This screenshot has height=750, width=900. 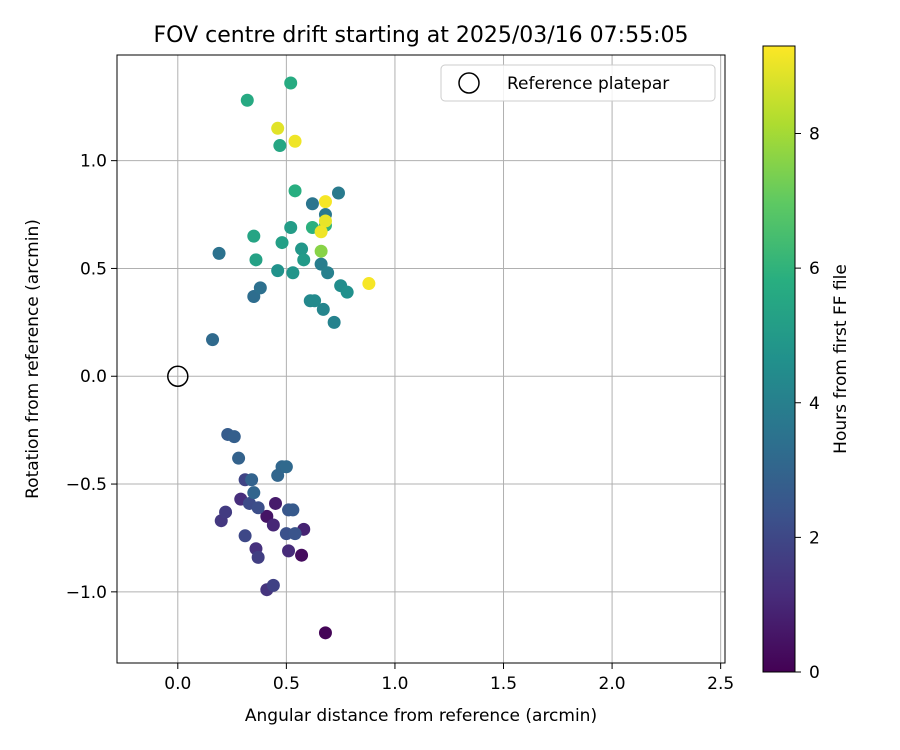 What do you see at coordinates (286, 684) in the screenshot?
I see `x-tick-label: 0.5` at bounding box center [286, 684].